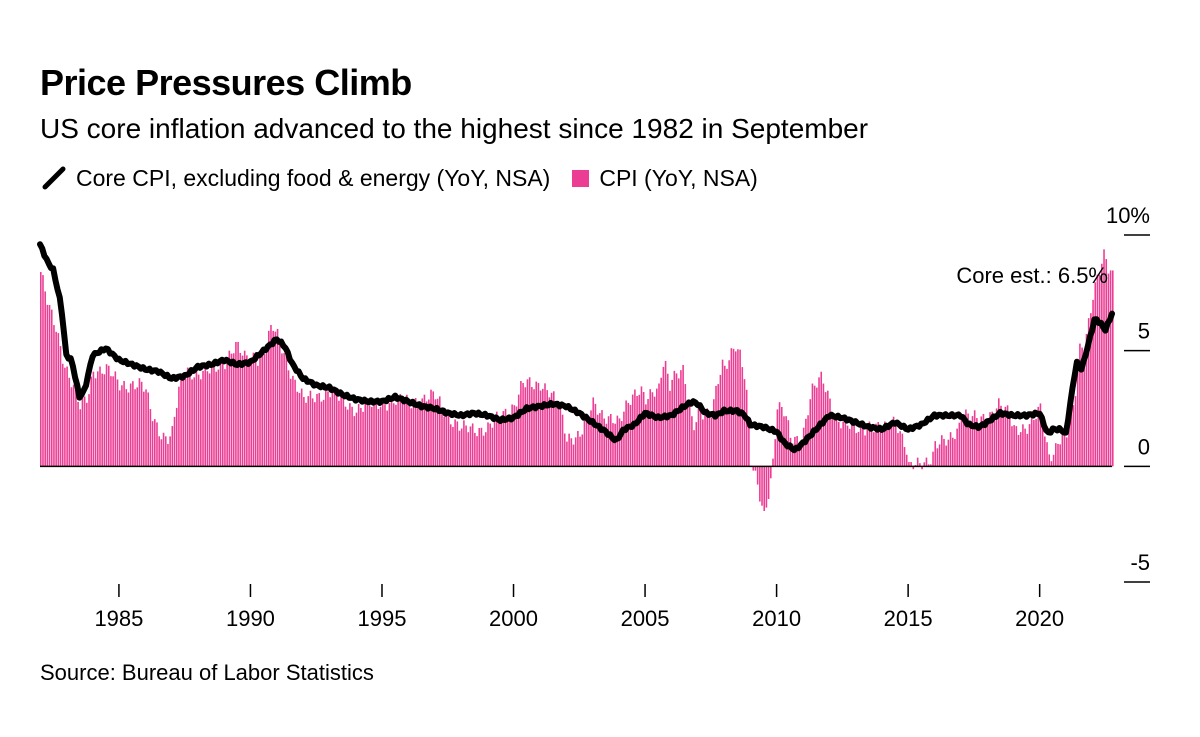 This screenshot has height=737, width=1200. What do you see at coordinates (645, 618) in the screenshot?
I see `x-tick-label: 2005` at bounding box center [645, 618].